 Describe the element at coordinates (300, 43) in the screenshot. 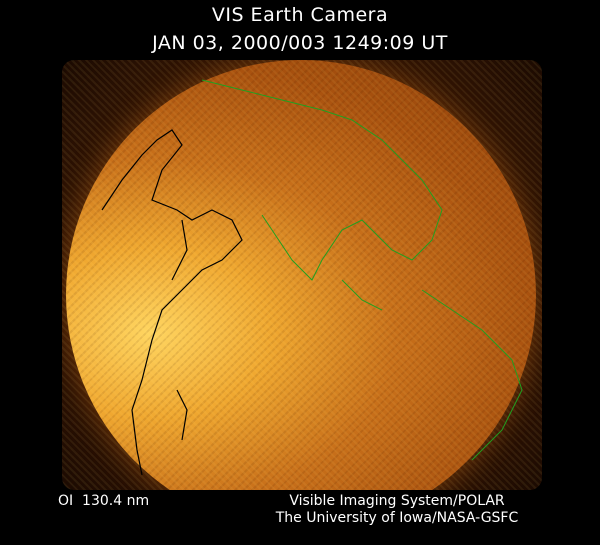

I see `image-timestamp: JAN 03, 2000/003 1249:09 UT` at that location.